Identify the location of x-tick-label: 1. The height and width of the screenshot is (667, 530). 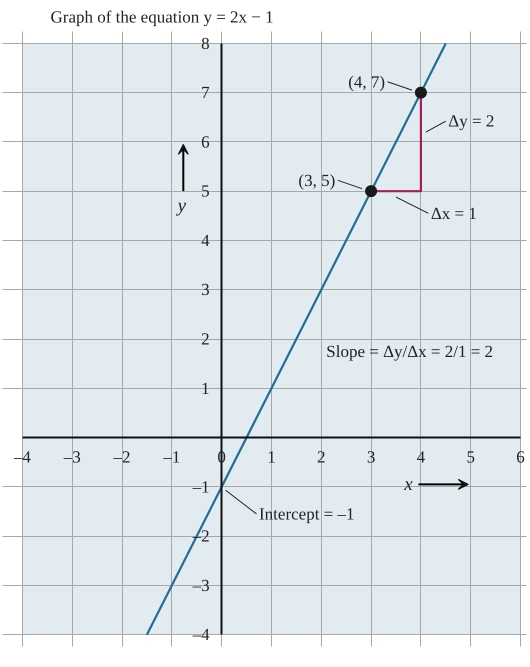
(271, 457).